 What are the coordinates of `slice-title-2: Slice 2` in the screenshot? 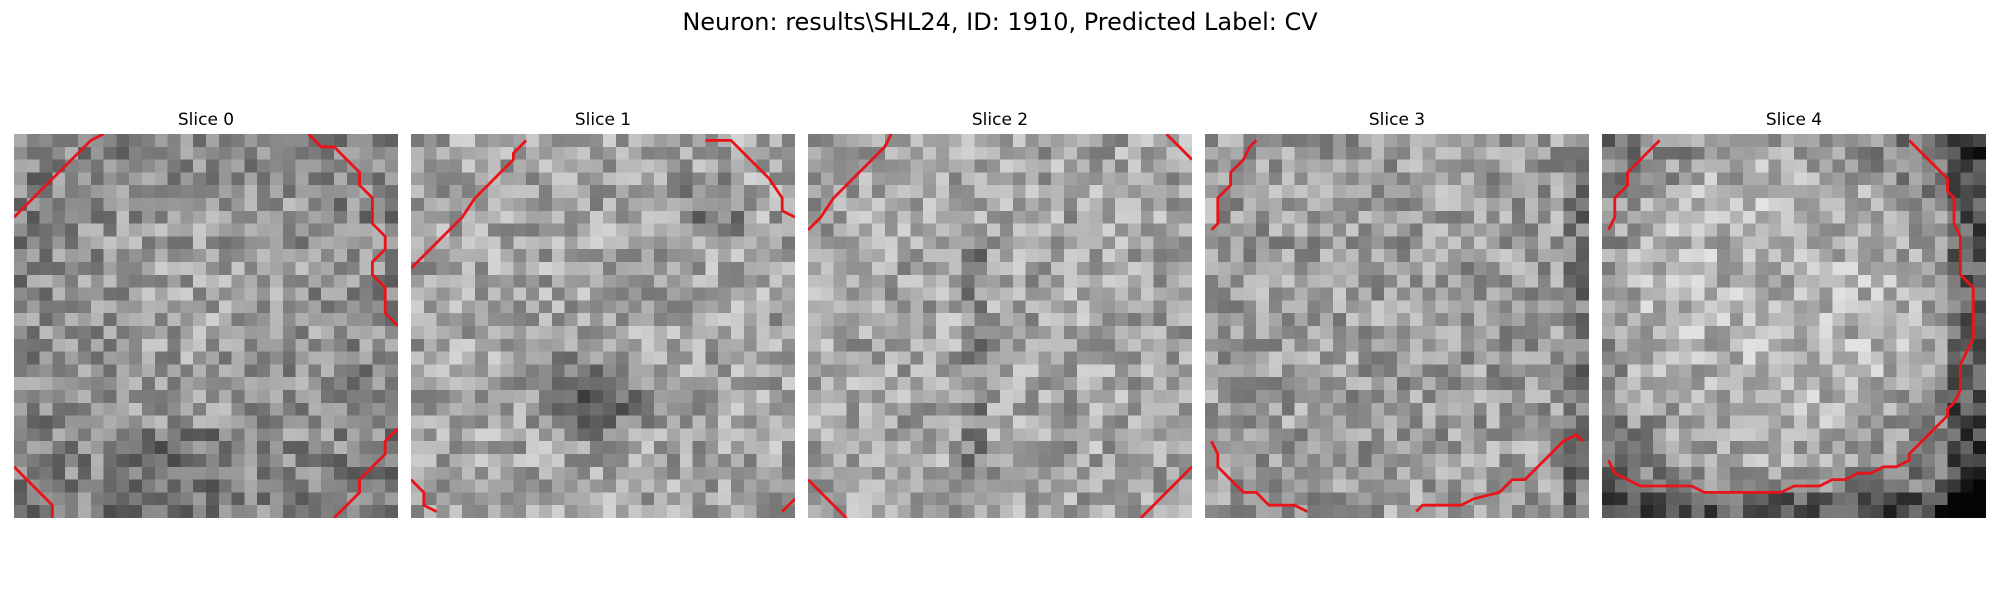 It's located at (1000, 120).